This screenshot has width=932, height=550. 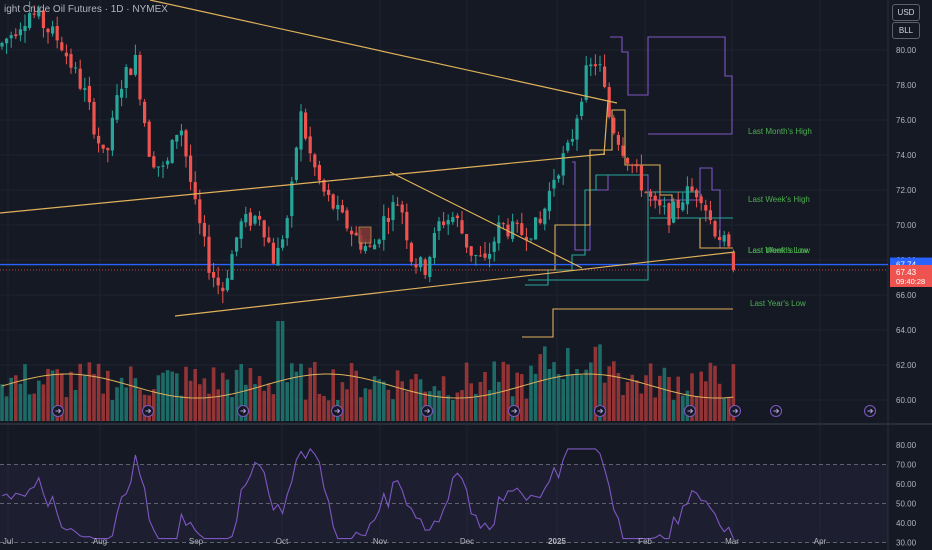 I want to click on price-tick-label: 70.00, so click(x=906, y=225).